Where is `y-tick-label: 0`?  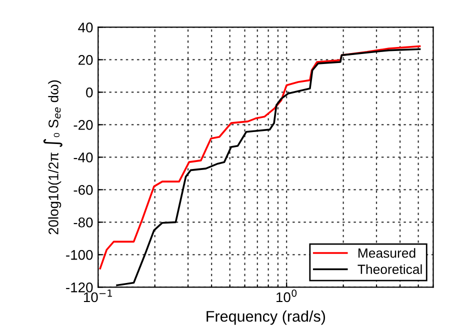 y-tick-label: 0 is located at coordinates (89, 93).